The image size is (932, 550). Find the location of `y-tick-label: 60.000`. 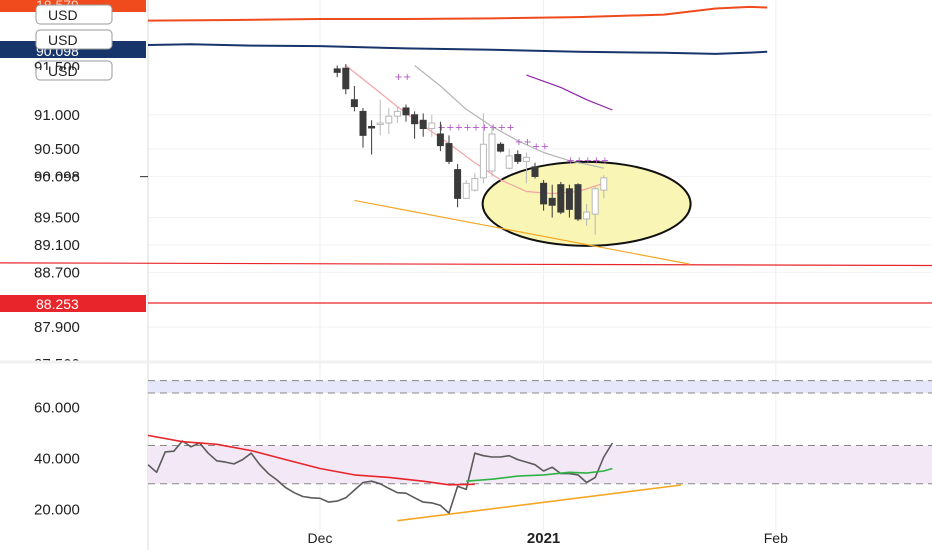

y-tick-label: 60.000 is located at coordinates (57, 407).